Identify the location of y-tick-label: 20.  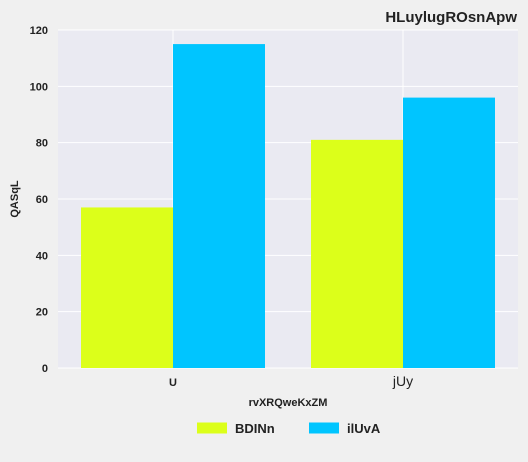
(42, 313).